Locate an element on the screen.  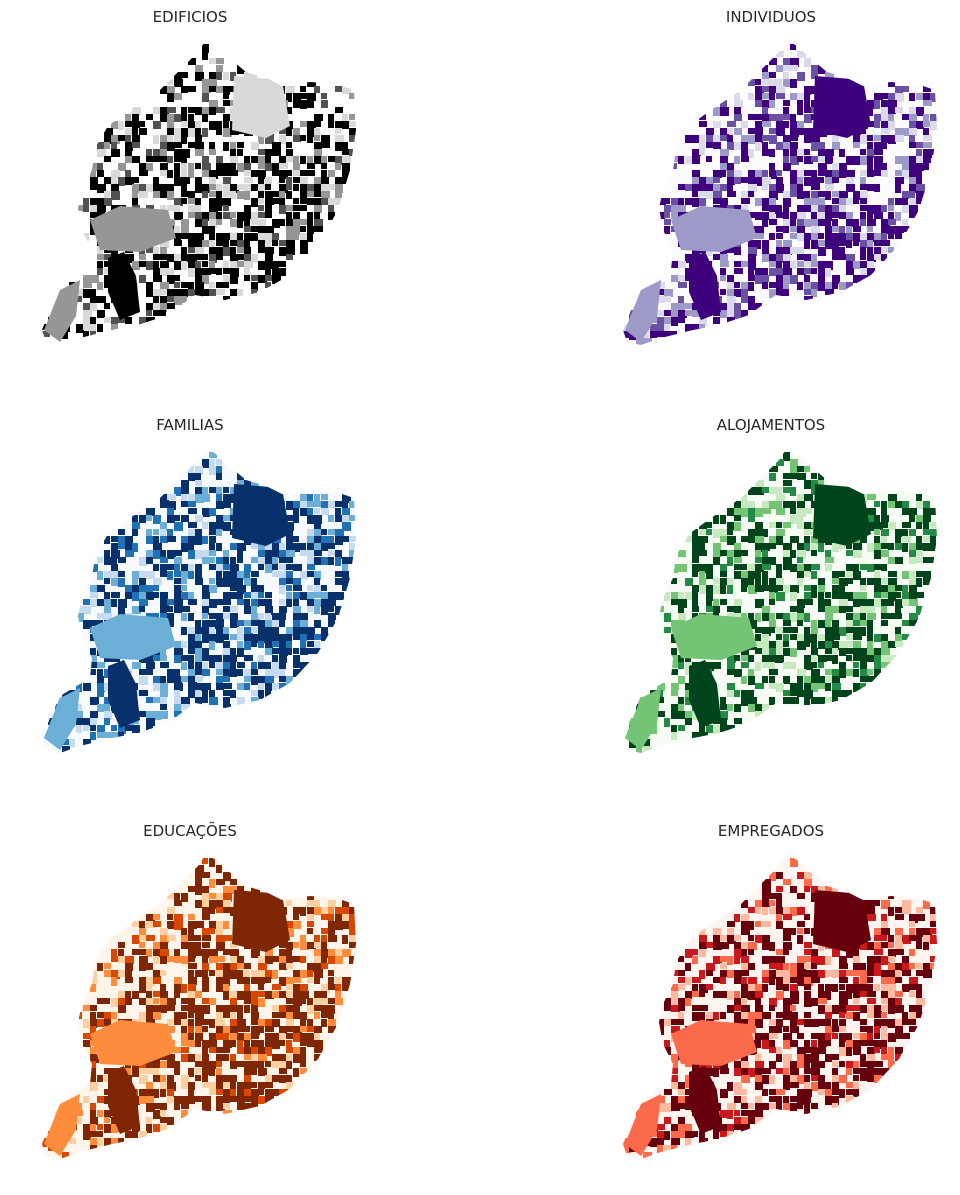
map-panel-individuos: INDIVIDUOS is located at coordinates (771, 185).